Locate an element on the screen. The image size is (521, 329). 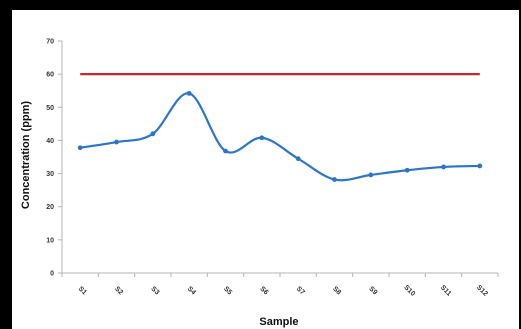
x-tick-label: S11 is located at coordinates (446, 291).